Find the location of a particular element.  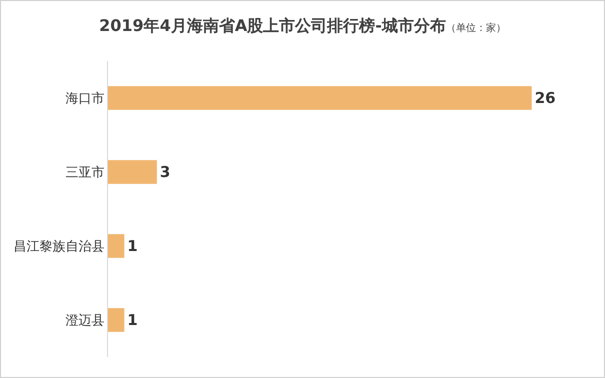

data-label: 26 is located at coordinates (545, 98).